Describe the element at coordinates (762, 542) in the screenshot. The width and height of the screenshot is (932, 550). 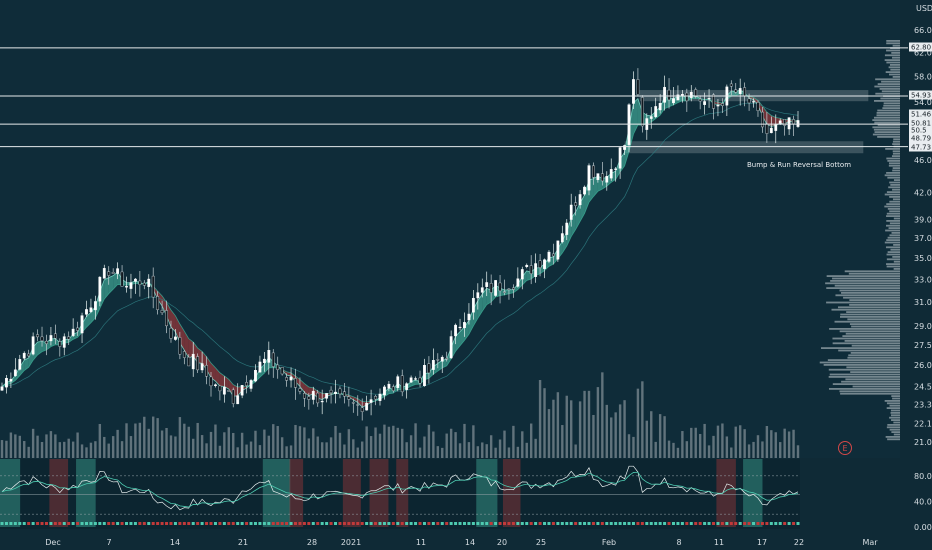
I see `time-tick-label: 17` at that location.